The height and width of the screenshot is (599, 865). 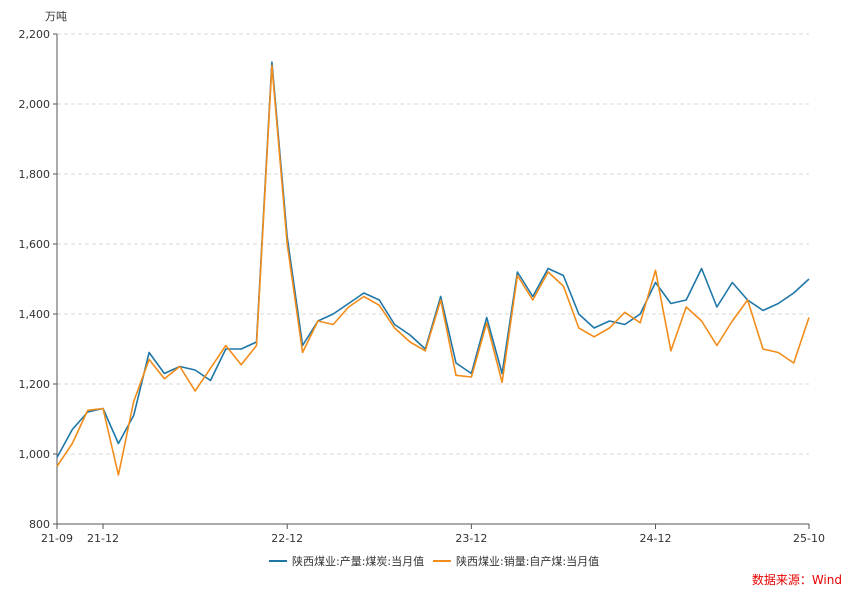 I want to click on y-tick-label: 2,200, so click(x=35, y=34).